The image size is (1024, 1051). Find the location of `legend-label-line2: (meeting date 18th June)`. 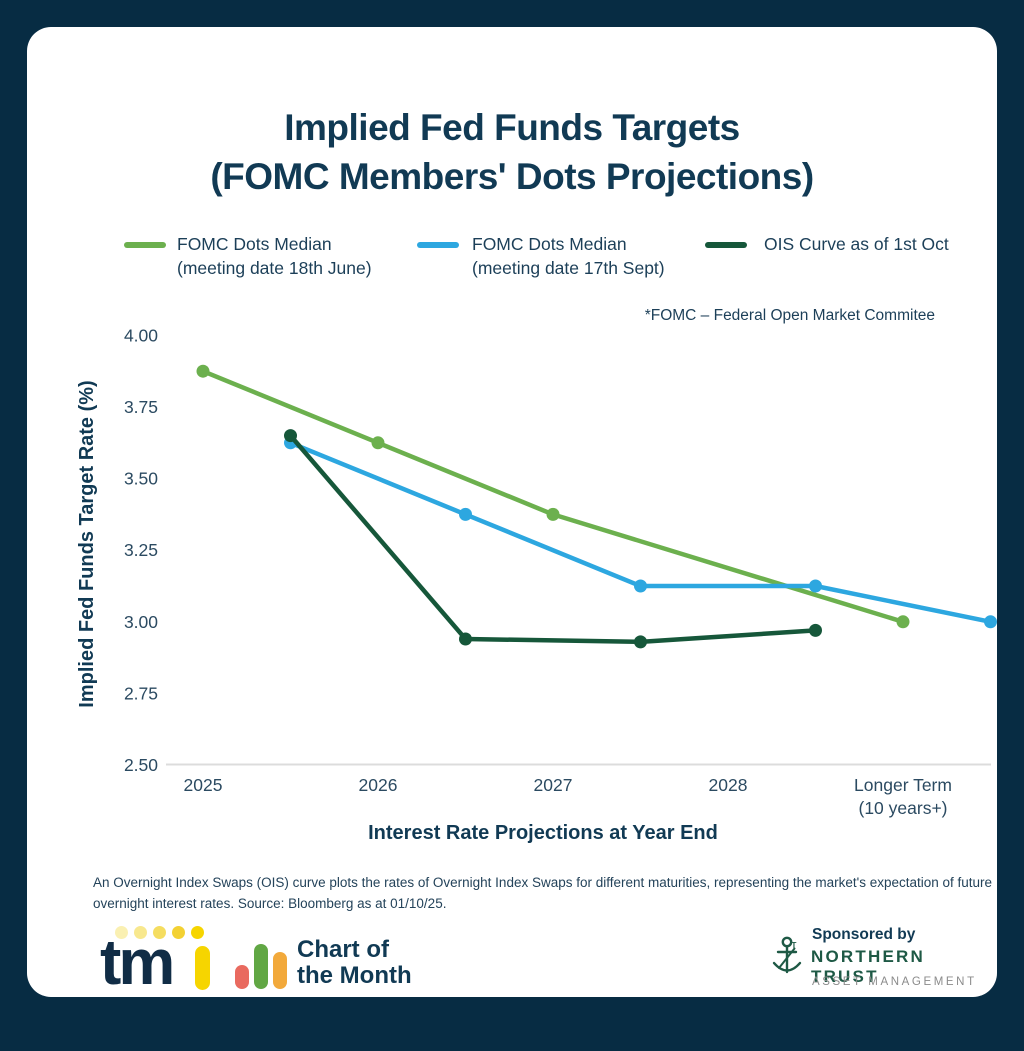

legend-label-line2: (meeting date 18th June) is located at coordinates (274, 268).